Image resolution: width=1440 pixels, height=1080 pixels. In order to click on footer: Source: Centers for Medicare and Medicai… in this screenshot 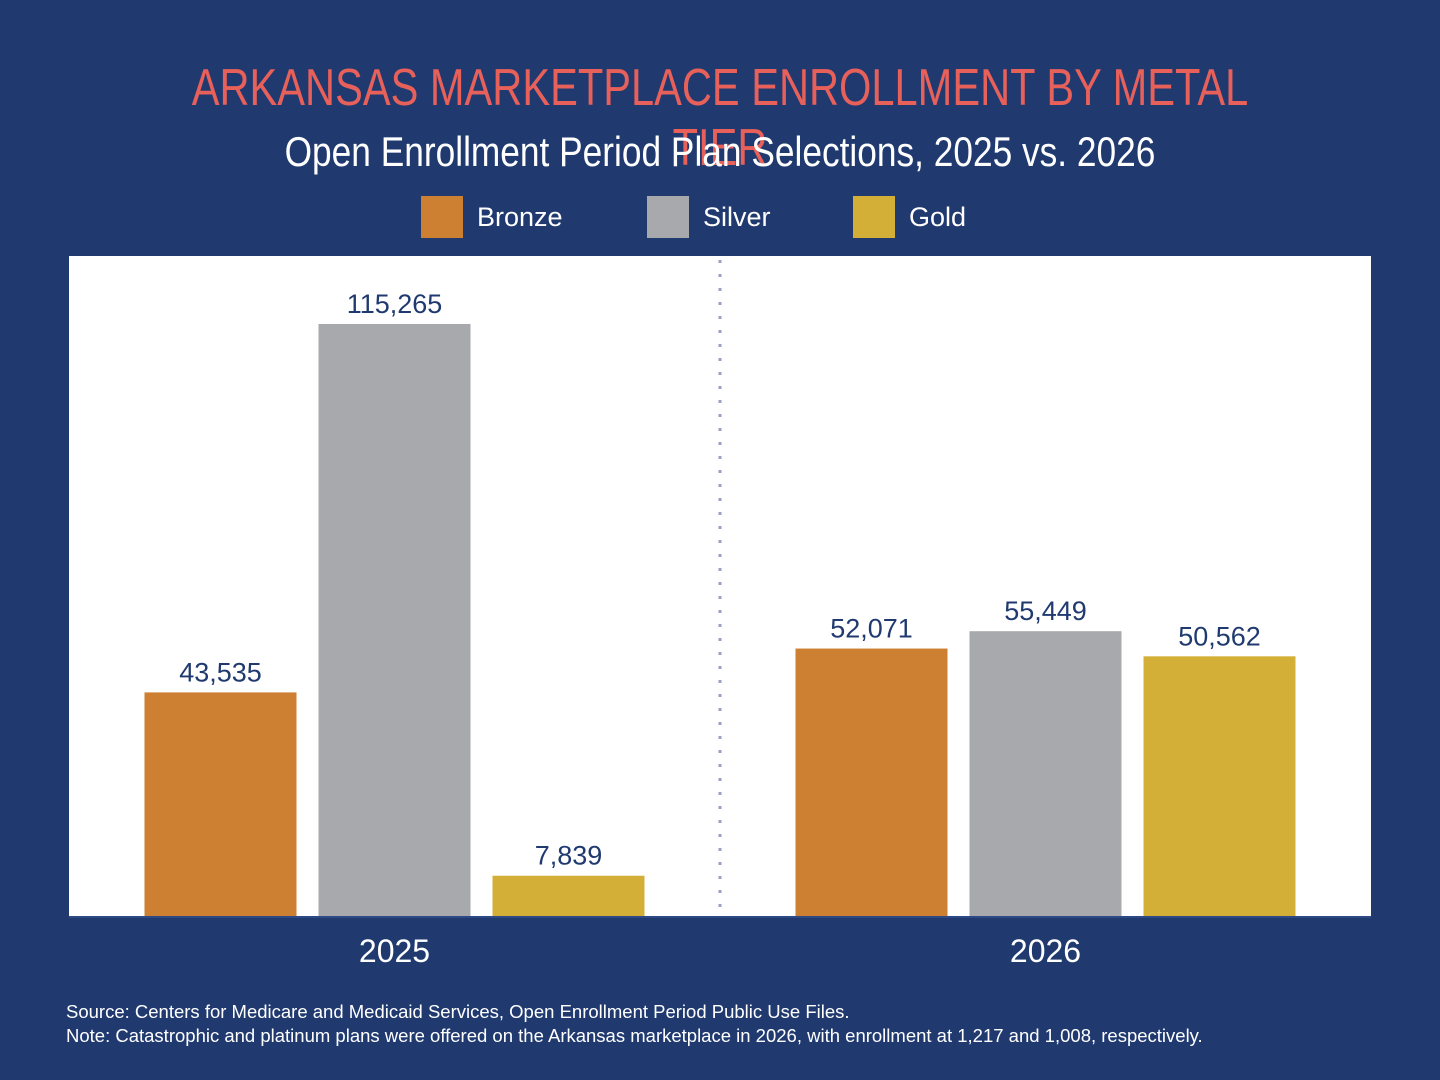, I will do `click(634, 1024)`.